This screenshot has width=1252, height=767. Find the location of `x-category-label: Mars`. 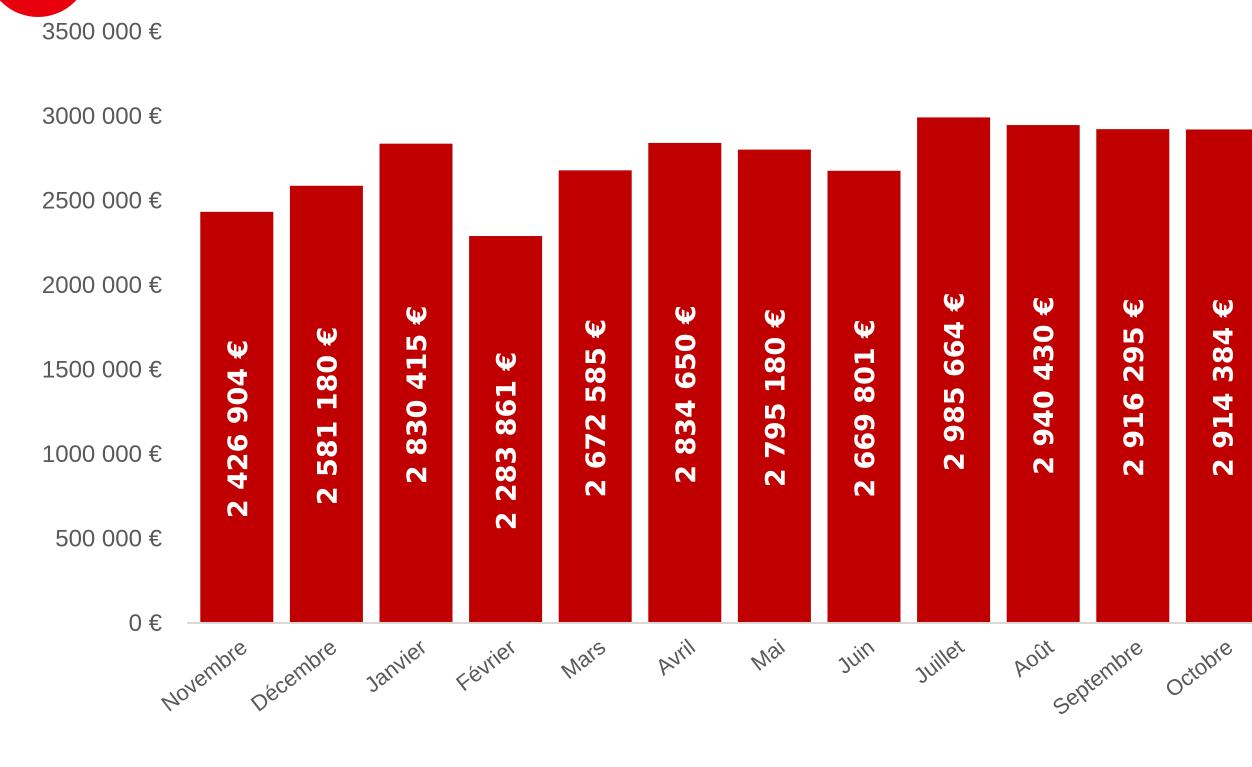

x-category-label: Mars is located at coordinates (583, 659).